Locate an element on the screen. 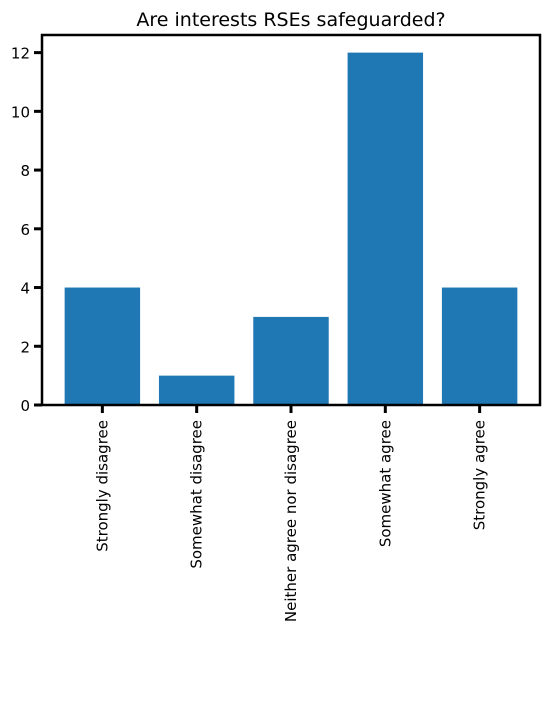 This screenshot has height=704, width=549. y-tick-label: 2 is located at coordinates (25, 347).